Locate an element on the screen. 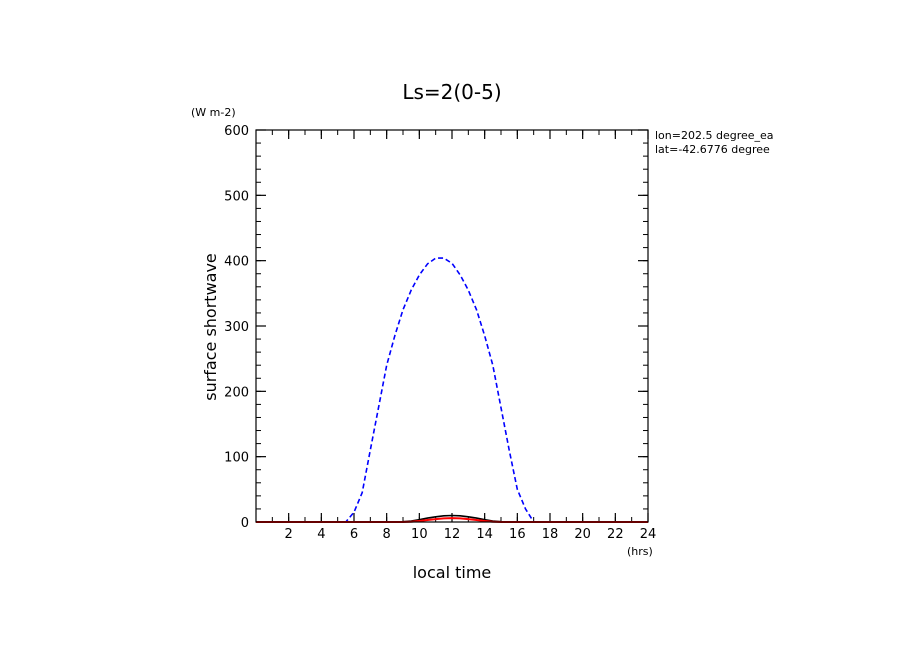 The width and height of the screenshot is (904, 654). y-tick-label: 0 is located at coordinates (245, 523).